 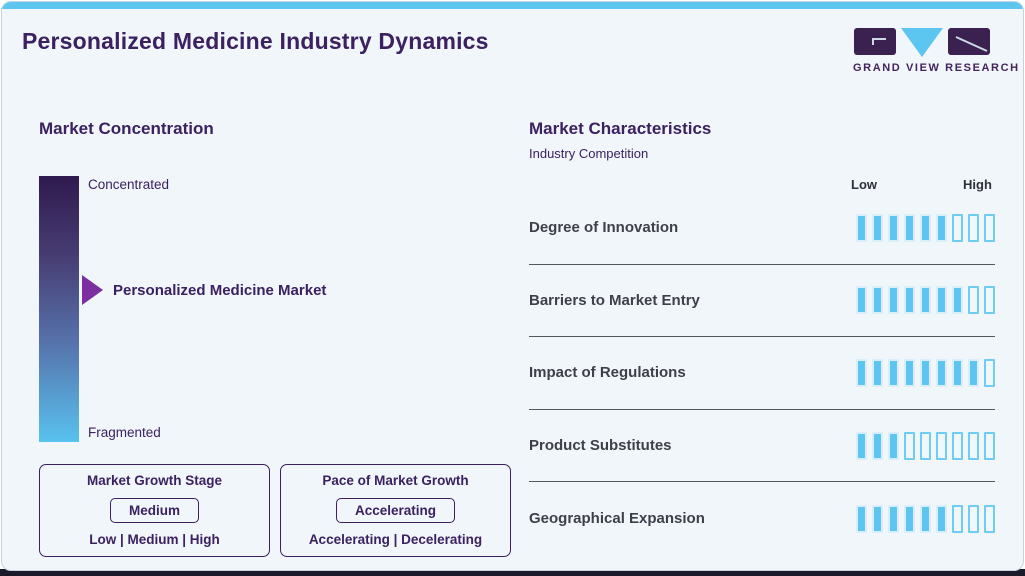 I want to click on scale-high-label: High, so click(x=977, y=184).